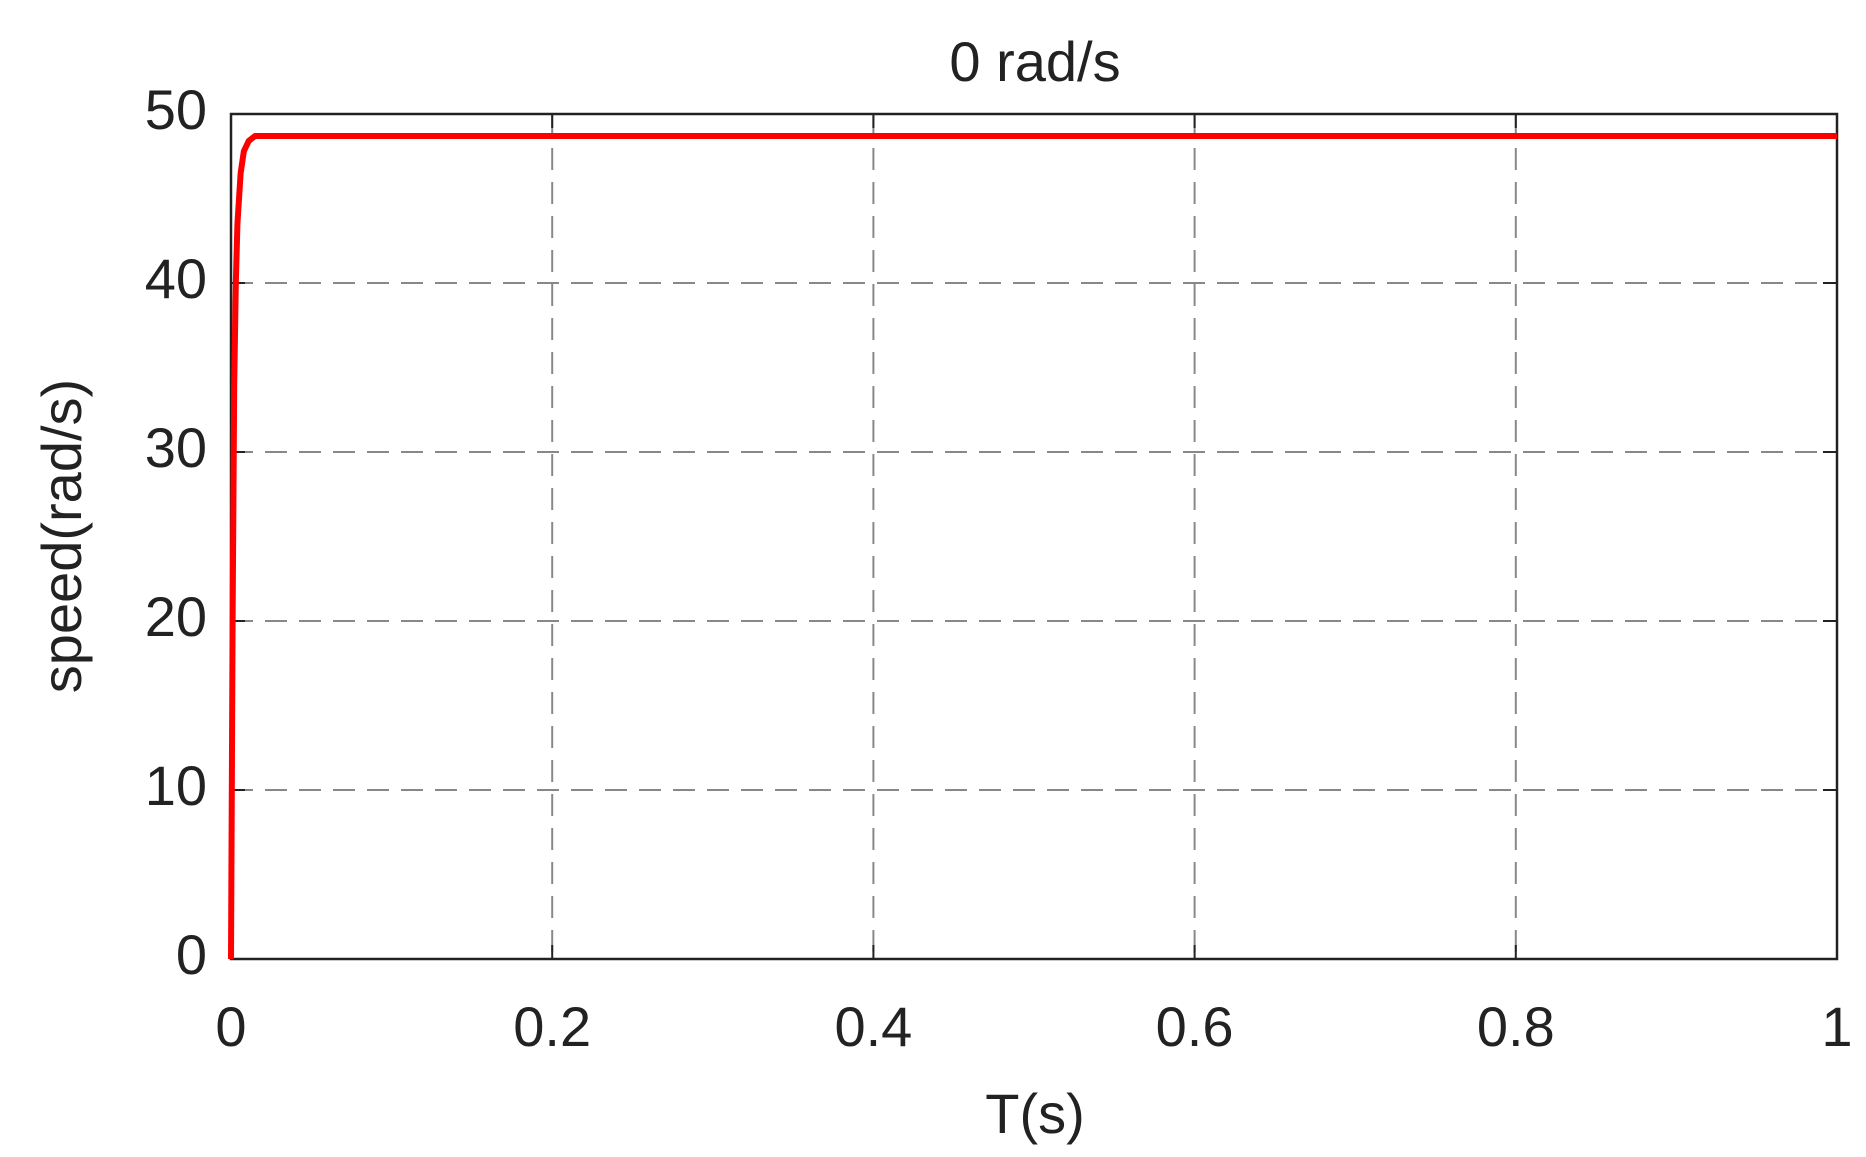 The height and width of the screenshot is (1157, 1866). I want to click on y-tick-label: 50, so click(176, 109).